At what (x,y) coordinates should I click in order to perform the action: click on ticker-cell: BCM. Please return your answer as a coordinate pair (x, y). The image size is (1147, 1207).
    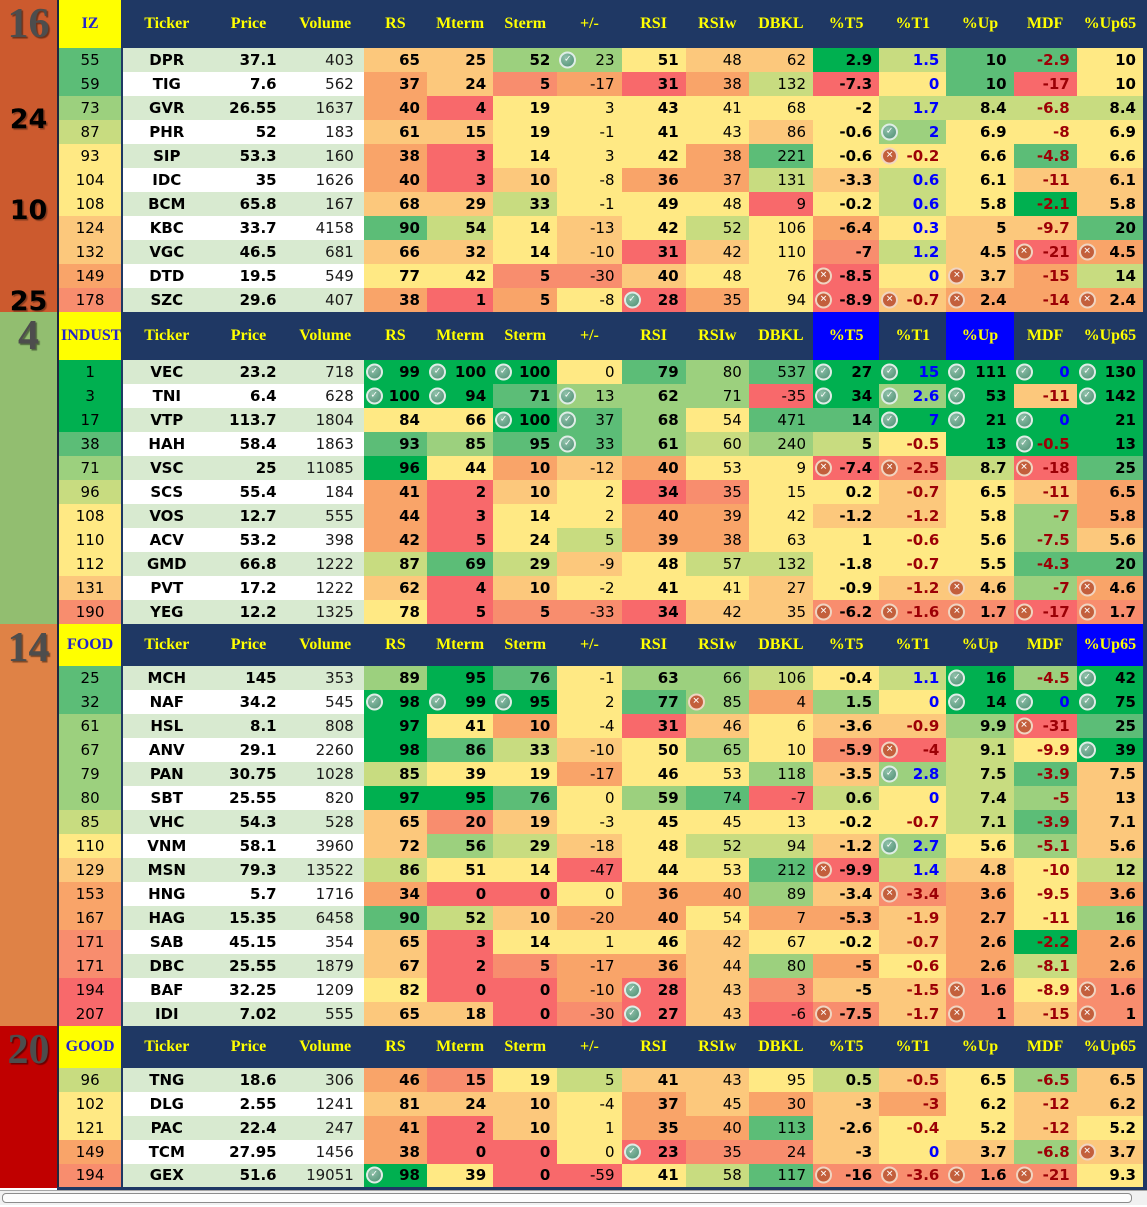
    Looking at the image, I should click on (166, 204).